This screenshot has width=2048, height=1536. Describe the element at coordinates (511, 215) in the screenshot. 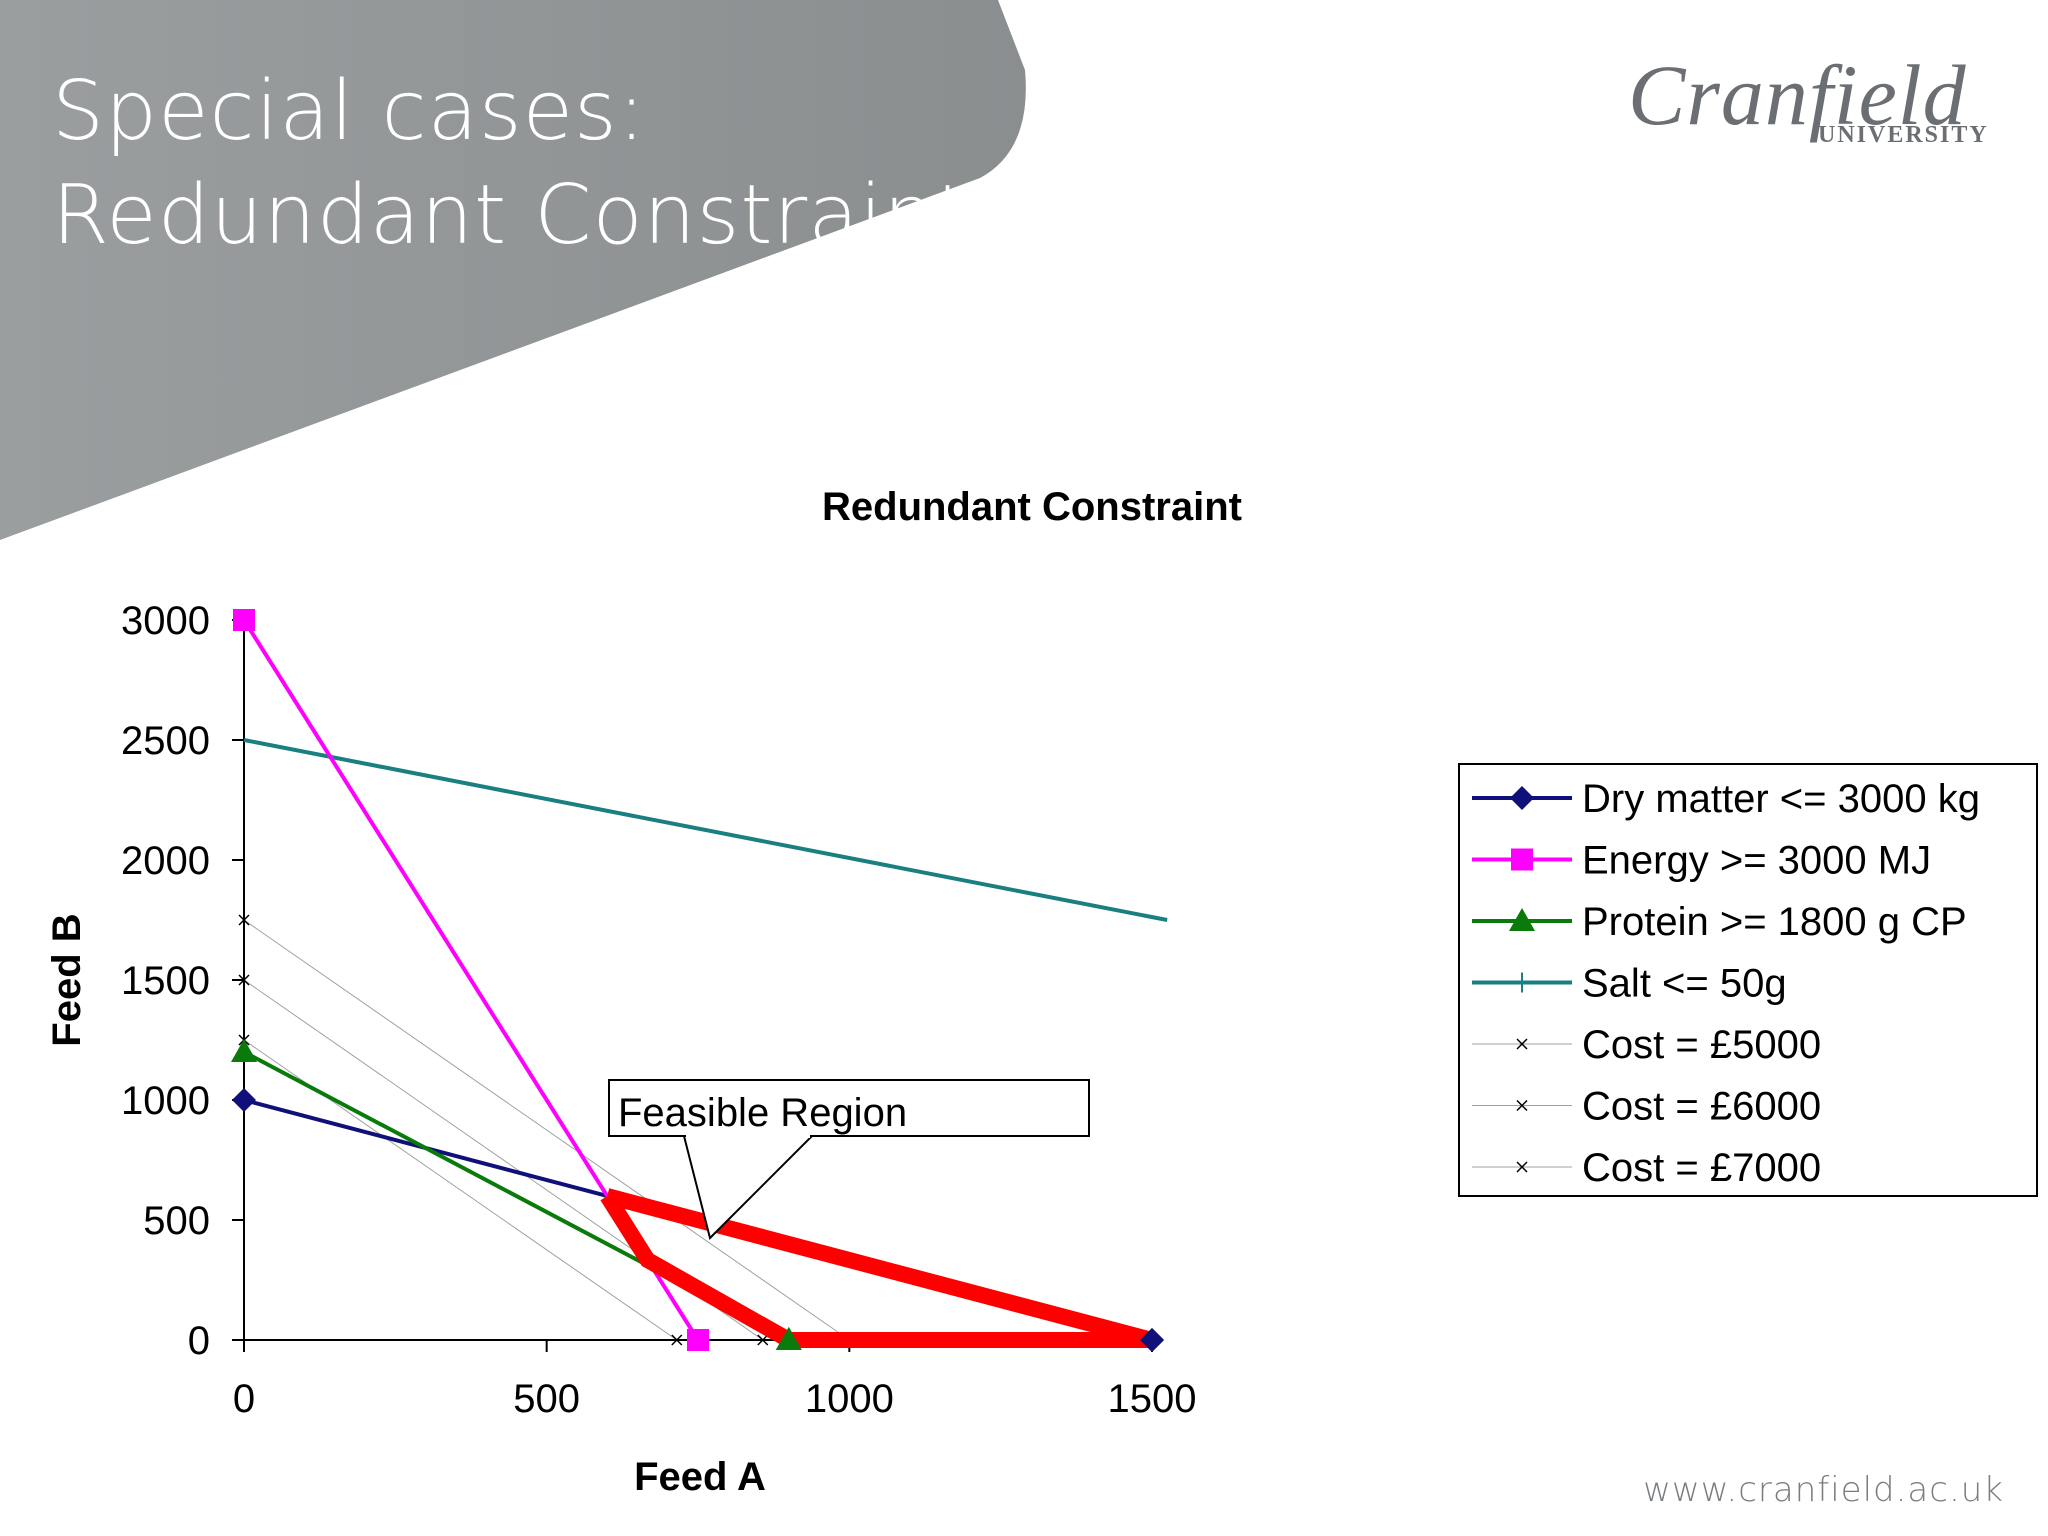

I see `slide-title-line2: Redundant Constraint` at that location.